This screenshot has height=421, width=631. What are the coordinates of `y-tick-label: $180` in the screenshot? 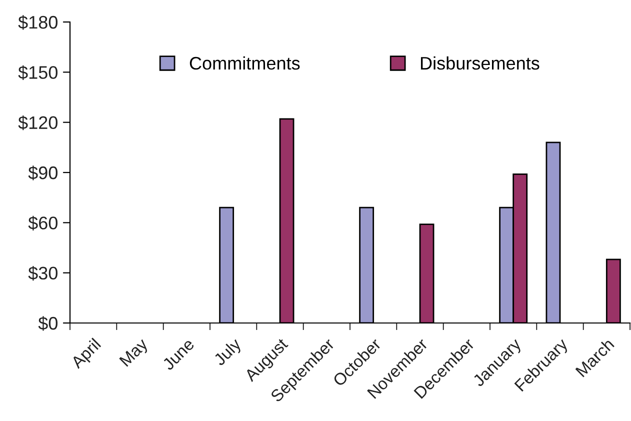 It's located at (38, 22).